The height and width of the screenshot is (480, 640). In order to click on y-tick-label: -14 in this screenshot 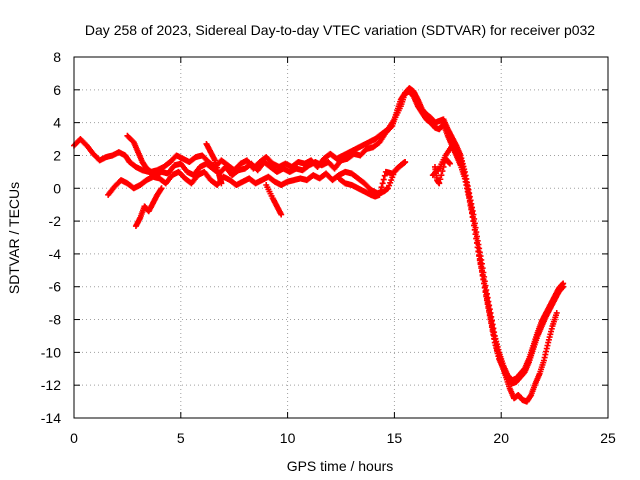, I will do `click(51, 418)`.